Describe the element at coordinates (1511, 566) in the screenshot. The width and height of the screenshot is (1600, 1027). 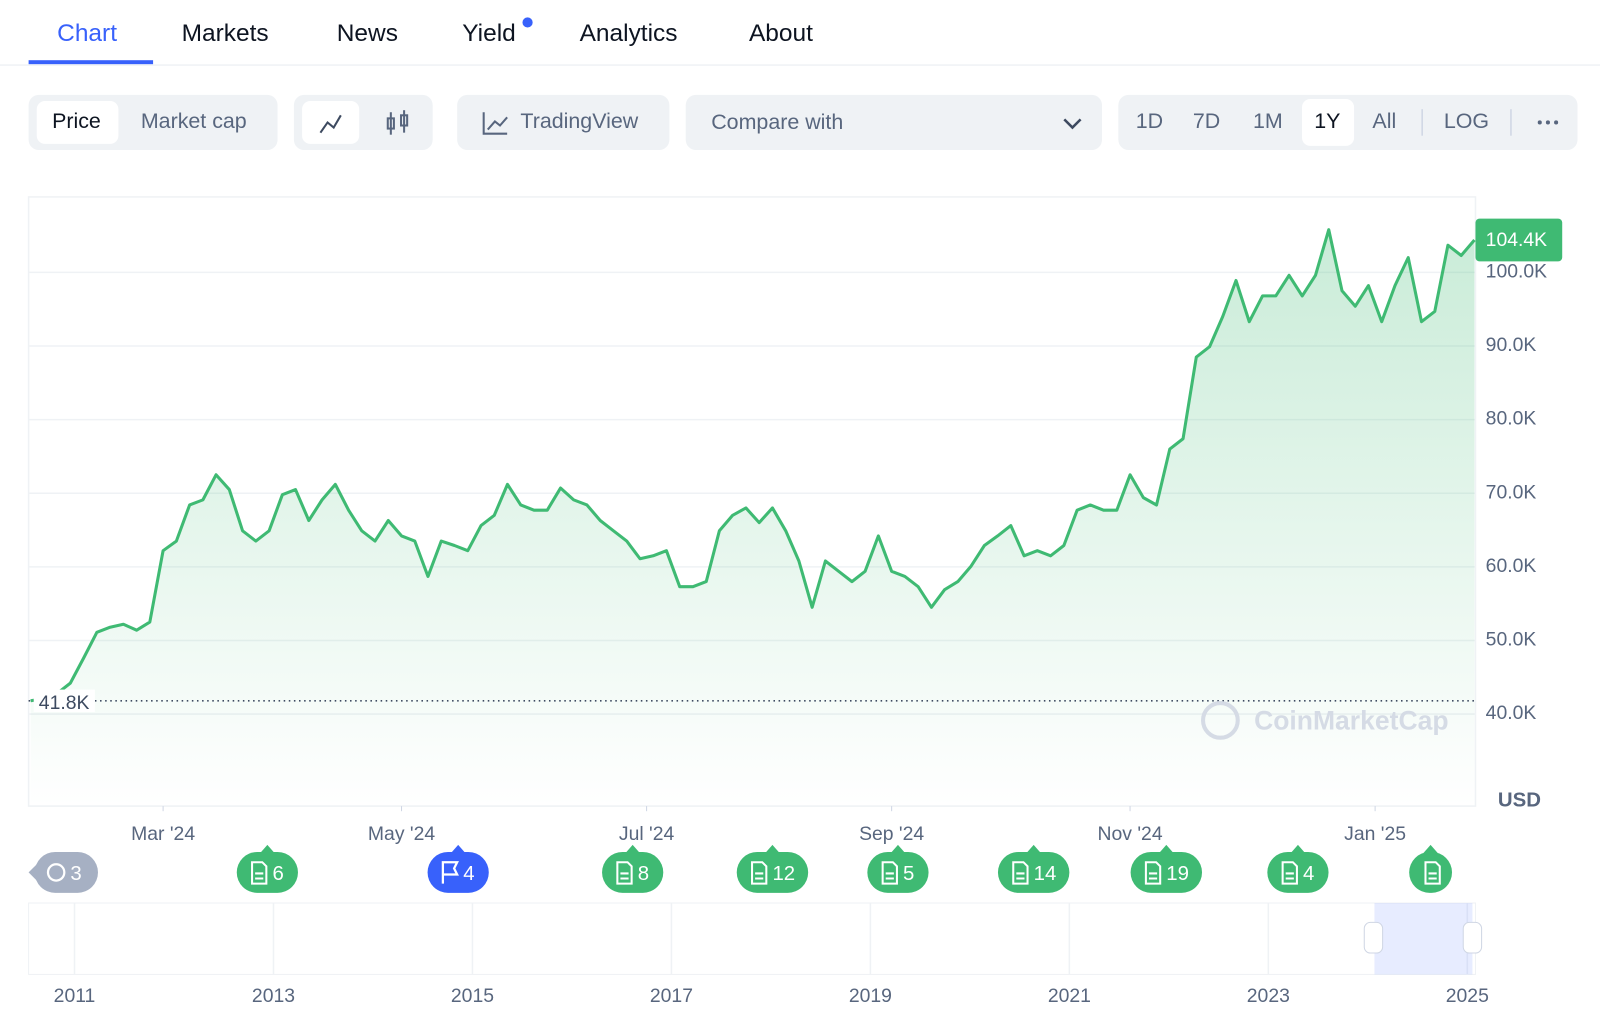
I see `y-tick-label: 60.0K` at that location.